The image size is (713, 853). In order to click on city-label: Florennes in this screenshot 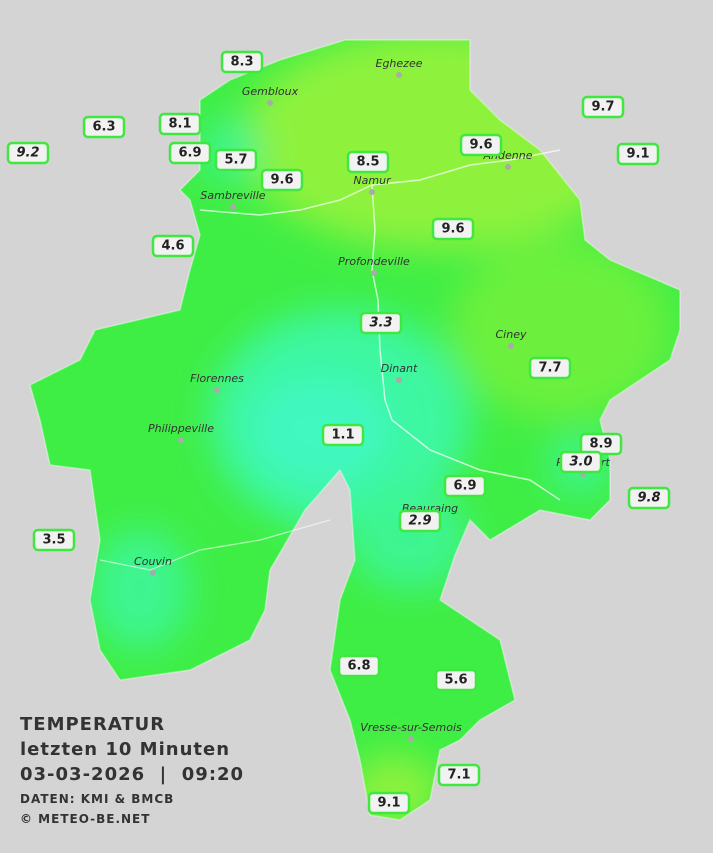, I will do `click(217, 378)`.